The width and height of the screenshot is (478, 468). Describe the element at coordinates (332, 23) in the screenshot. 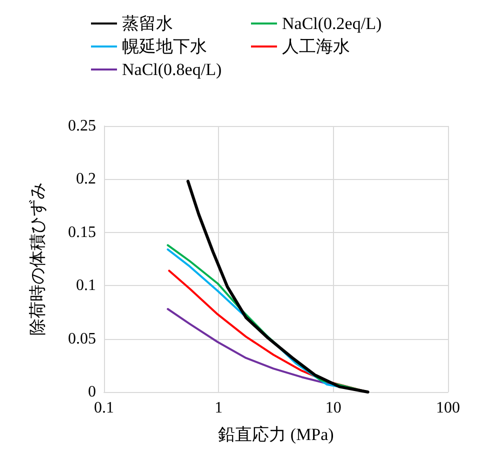

I see `legend-label: NaCl(0.2eq/L)` at that location.